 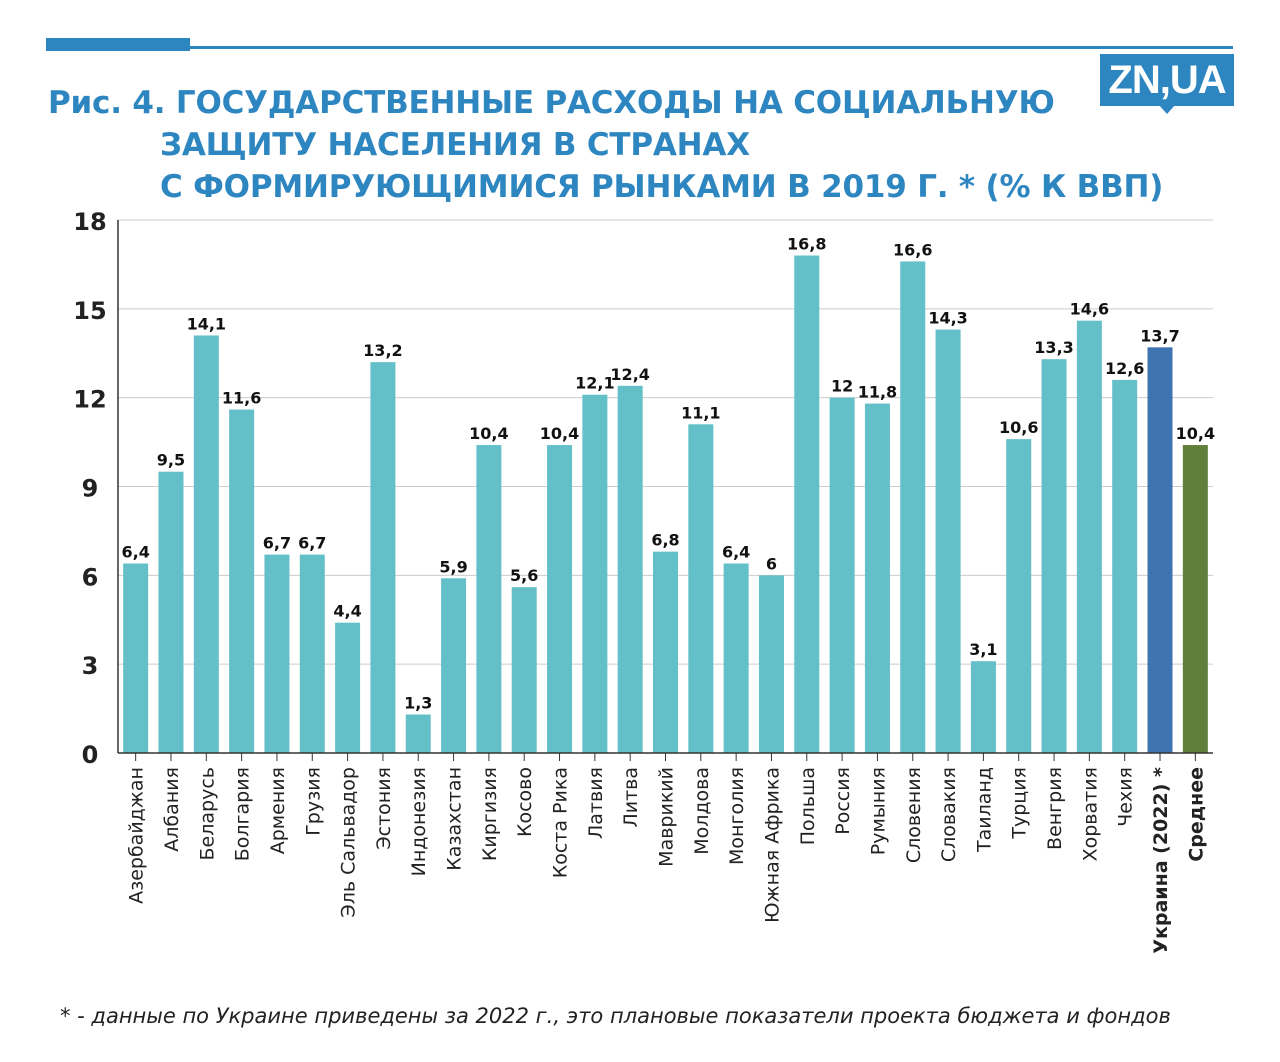 I want to click on x-tick-label: Венгрия, so click(x=1055, y=808).